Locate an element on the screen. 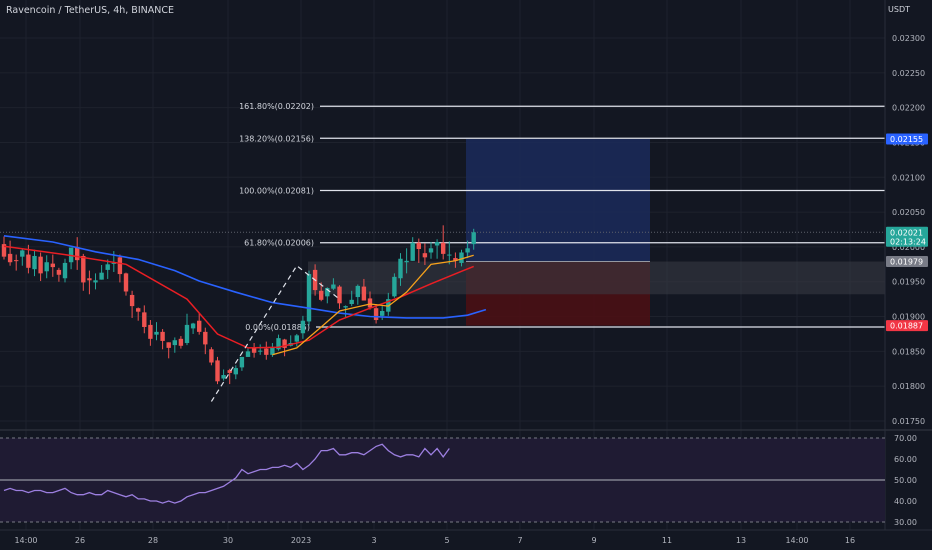 The height and width of the screenshot is (550, 932). consolidation-zone is located at coordinates (596, 278).